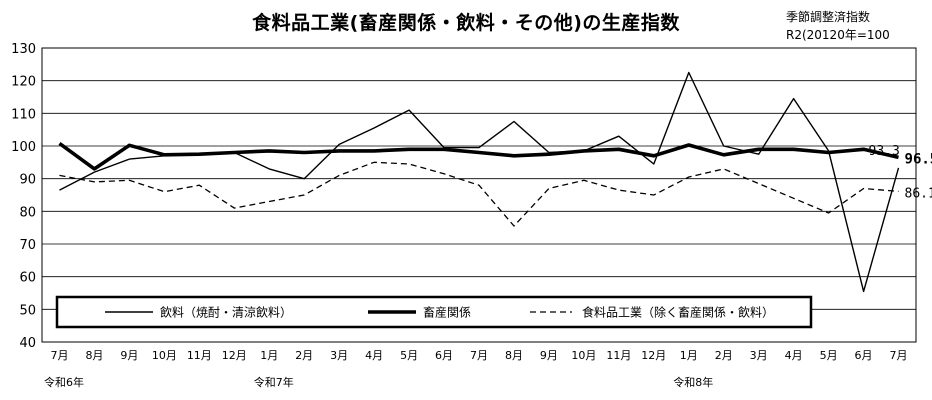 The image size is (932, 400). I want to click on legend-box, so click(434, 312).